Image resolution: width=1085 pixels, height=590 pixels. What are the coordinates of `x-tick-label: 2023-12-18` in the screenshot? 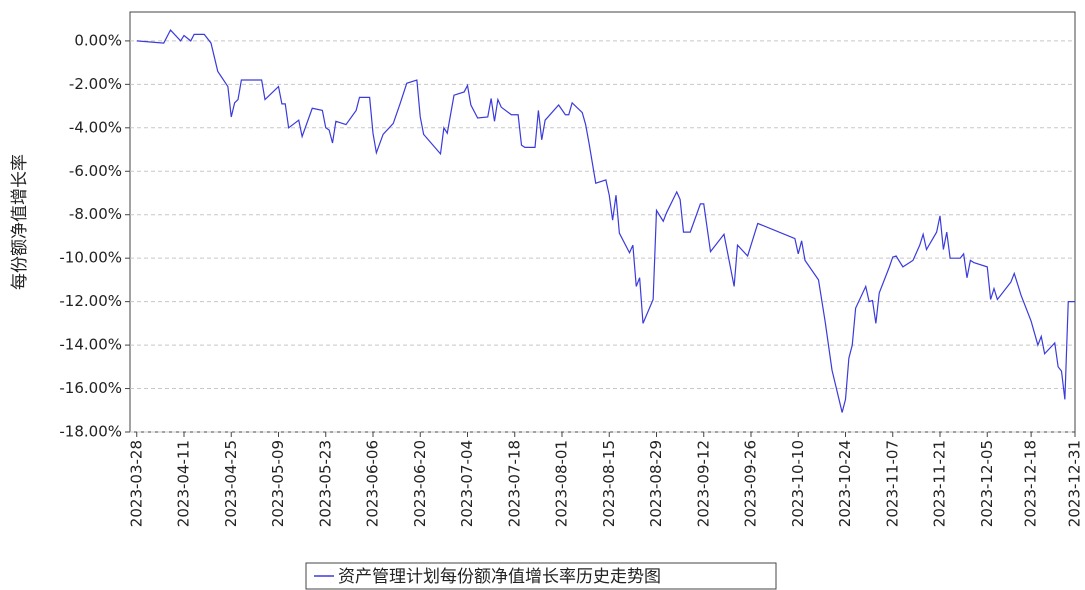 It's located at (1031, 483).